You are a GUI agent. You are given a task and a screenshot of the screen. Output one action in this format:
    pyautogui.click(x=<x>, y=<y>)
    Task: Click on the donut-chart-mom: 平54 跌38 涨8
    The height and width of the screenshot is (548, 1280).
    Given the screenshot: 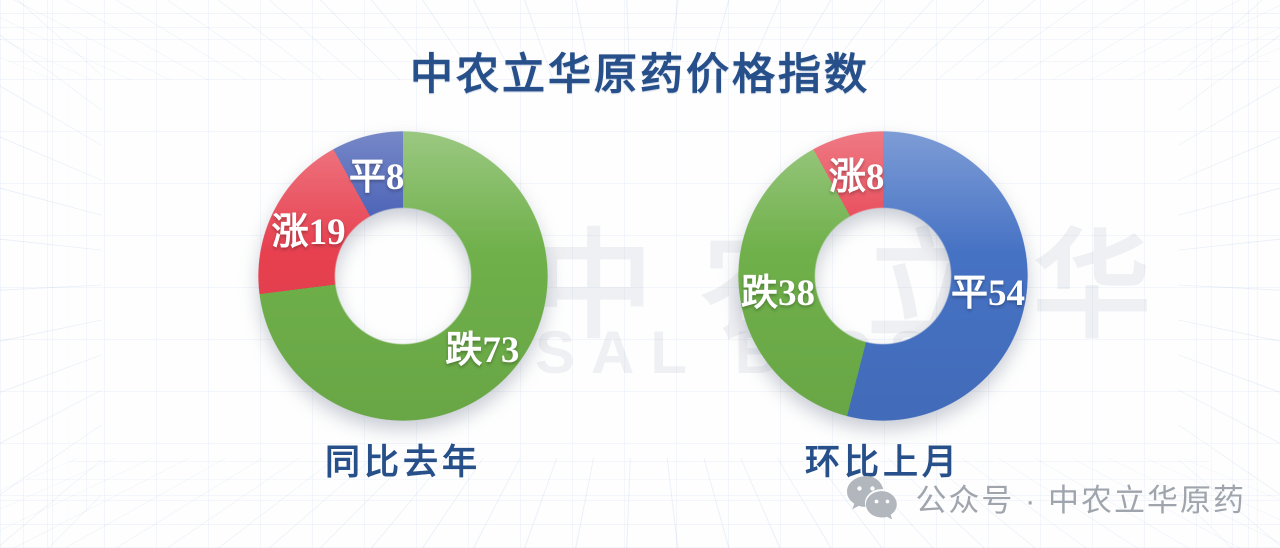 What is the action you would take?
    pyautogui.click(x=883, y=276)
    